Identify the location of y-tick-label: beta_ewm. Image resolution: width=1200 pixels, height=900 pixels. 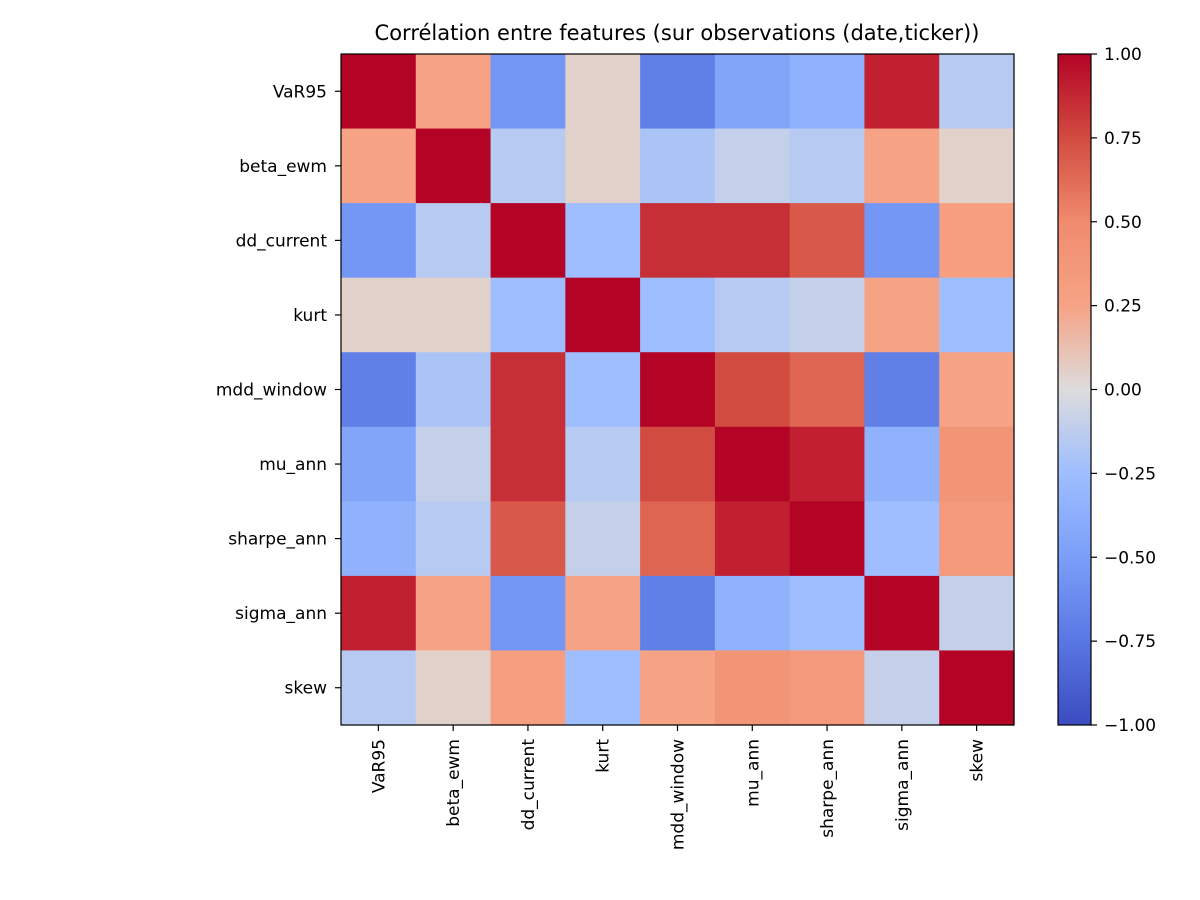
(283, 167).